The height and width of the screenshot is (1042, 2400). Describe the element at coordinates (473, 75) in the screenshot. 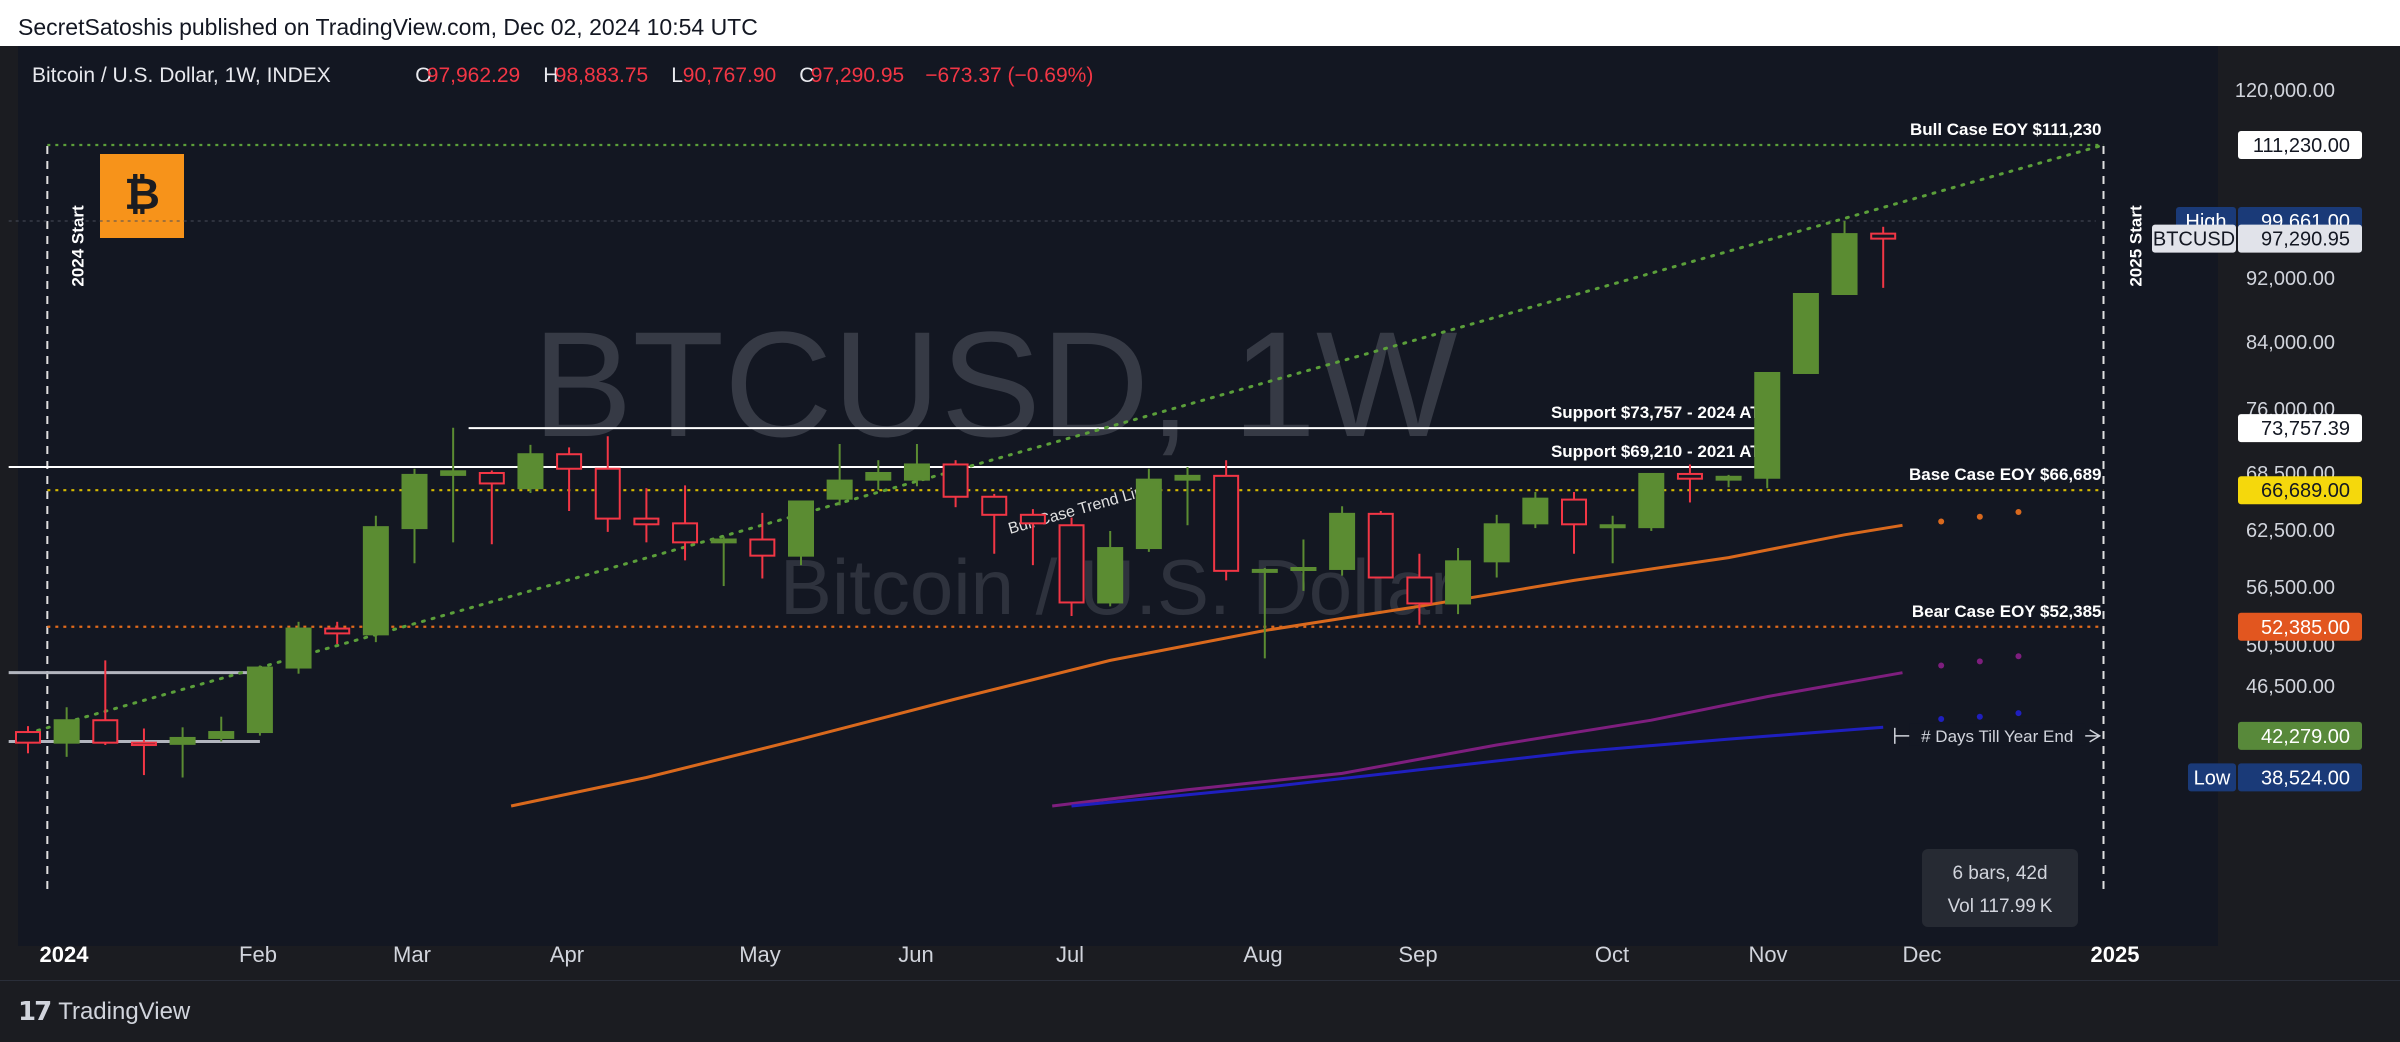

I see `open-value: 97,962.29` at that location.